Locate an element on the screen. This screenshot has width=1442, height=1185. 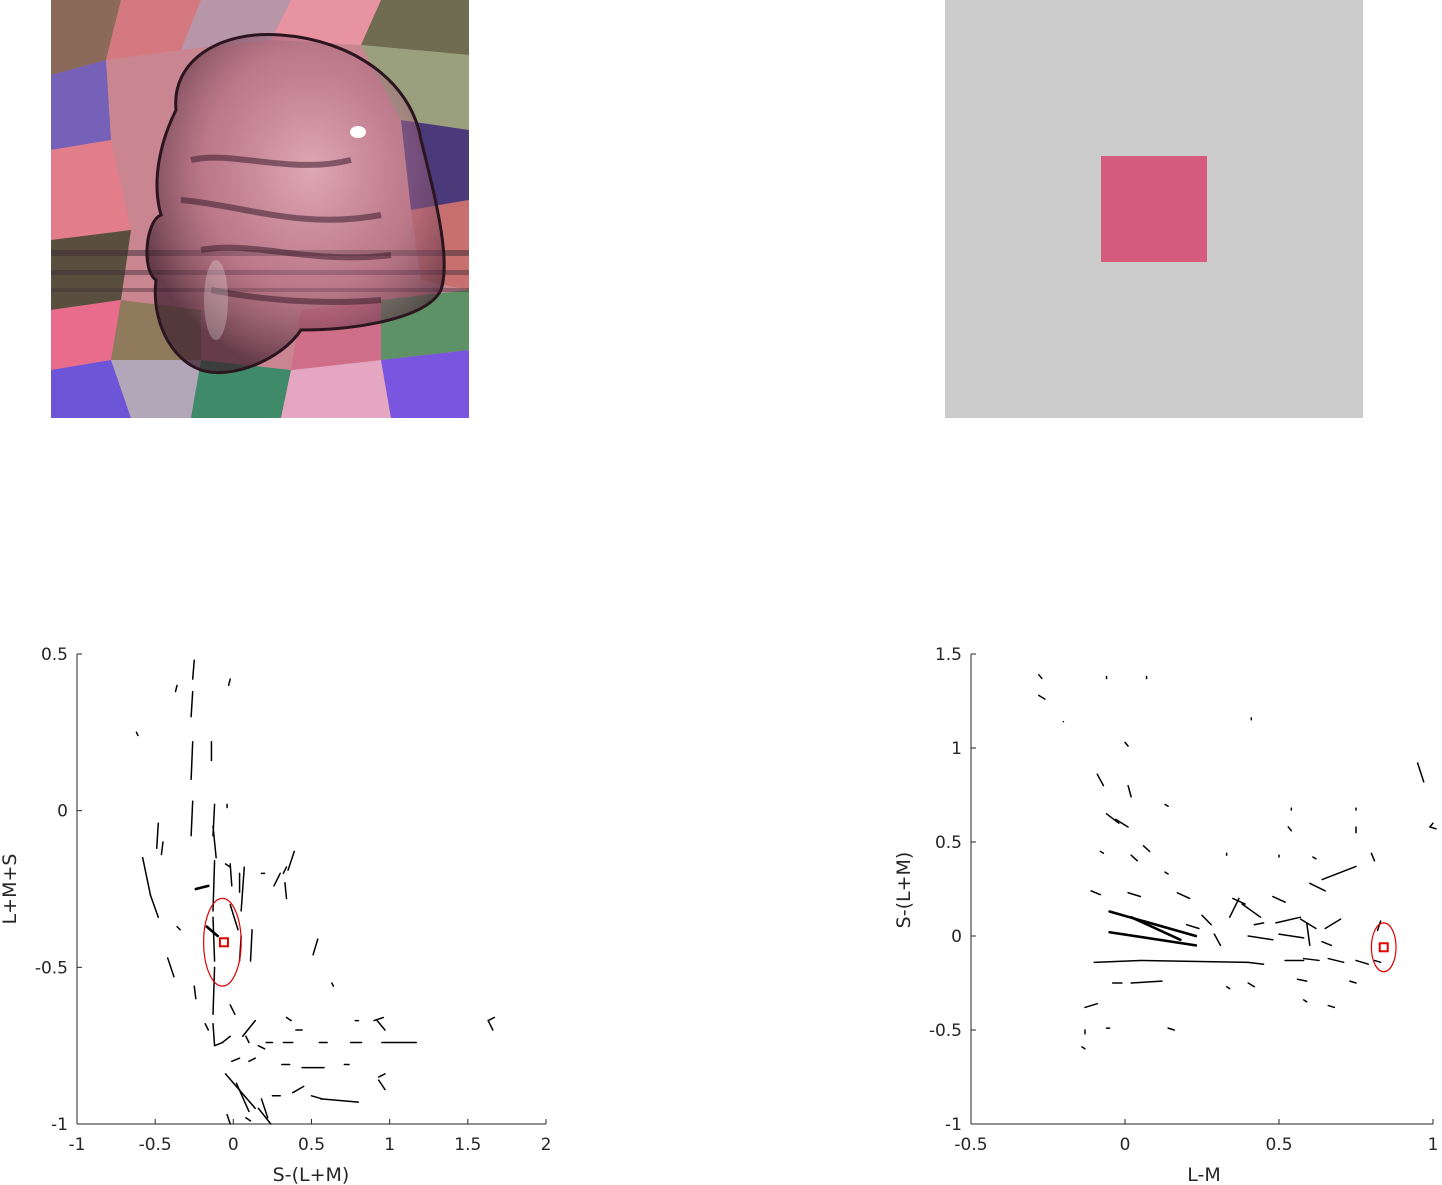
chart-left-x-tick-label: 1 is located at coordinates (389, 1145).